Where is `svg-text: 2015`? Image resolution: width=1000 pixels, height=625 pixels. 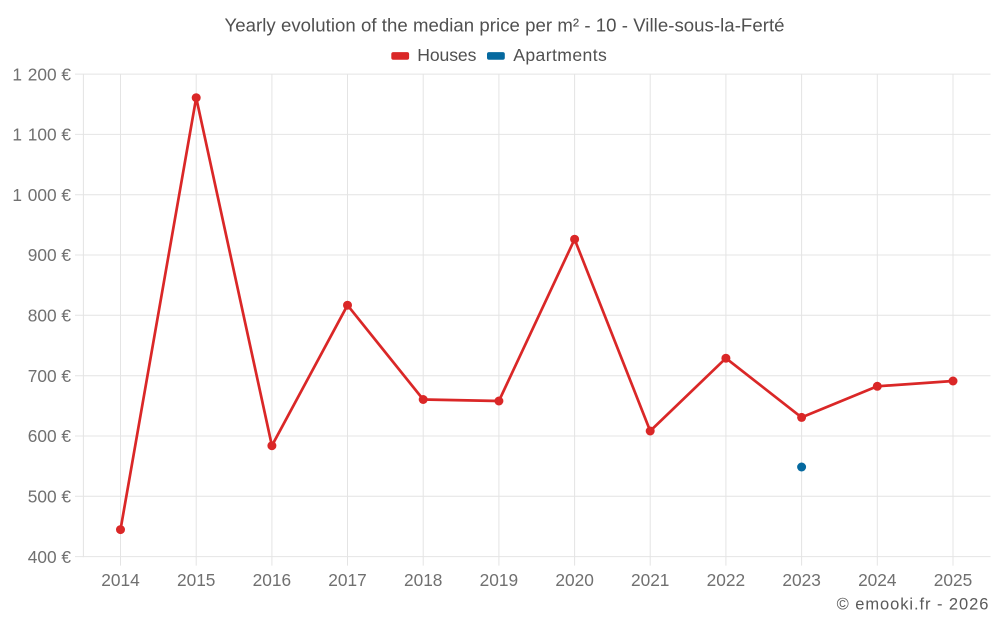
svg-text: 2015 is located at coordinates (196, 580).